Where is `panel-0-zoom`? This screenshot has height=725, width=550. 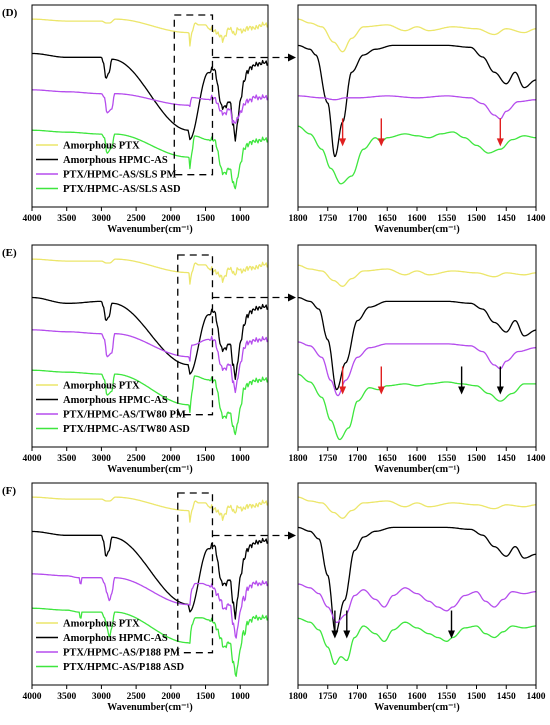
panel-0-zoom is located at coordinates (417, 101).